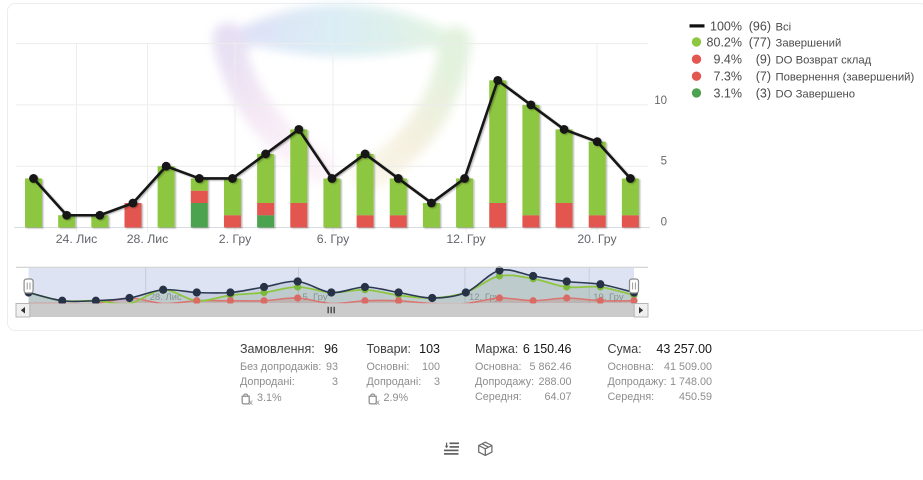 The height and width of the screenshot is (480, 923). I want to click on svg-text: 24. Лис, so click(77, 239).